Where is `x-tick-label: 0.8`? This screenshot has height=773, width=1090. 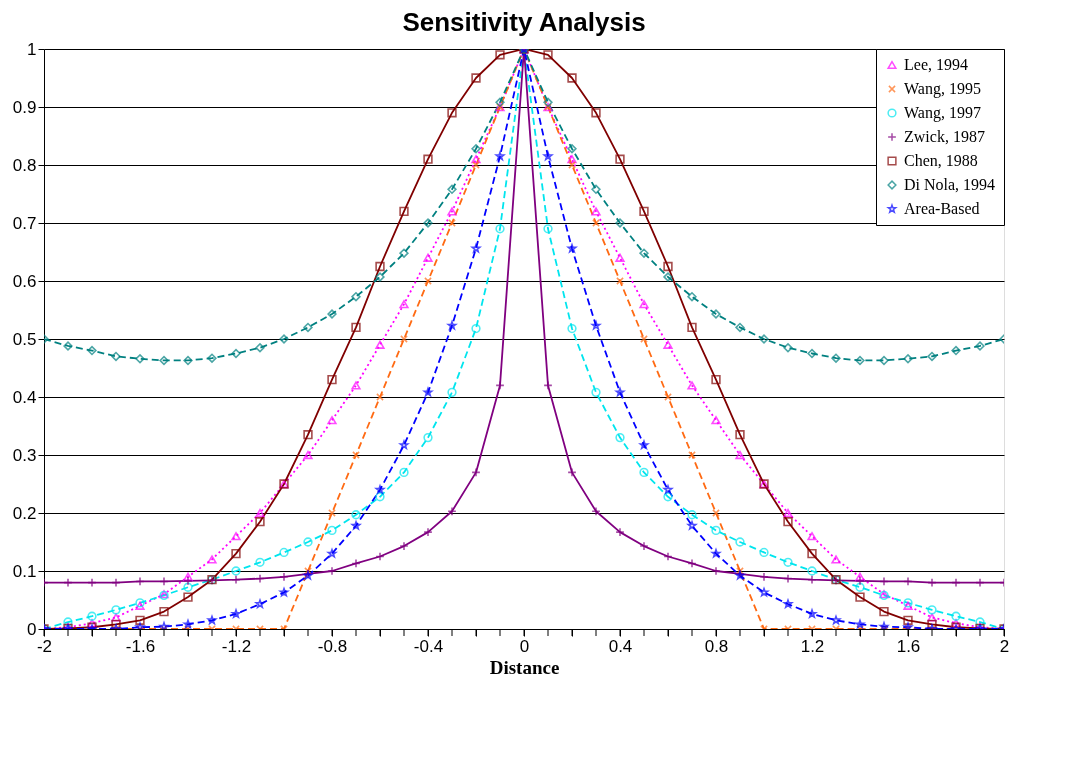 x-tick-label: 0.8 is located at coordinates (716, 646).